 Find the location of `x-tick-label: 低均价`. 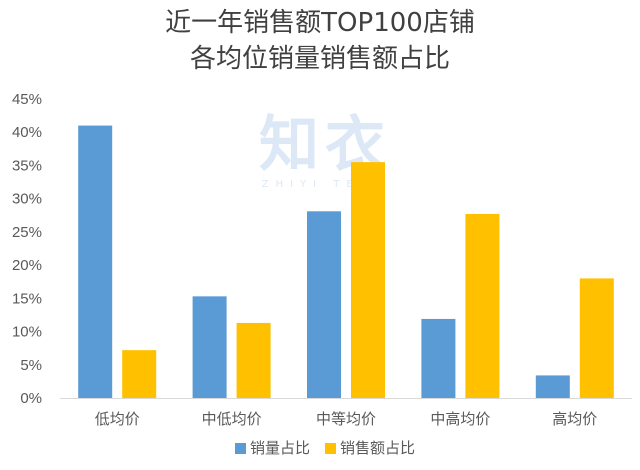

x-tick-label: 低均价 is located at coordinates (117, 419).